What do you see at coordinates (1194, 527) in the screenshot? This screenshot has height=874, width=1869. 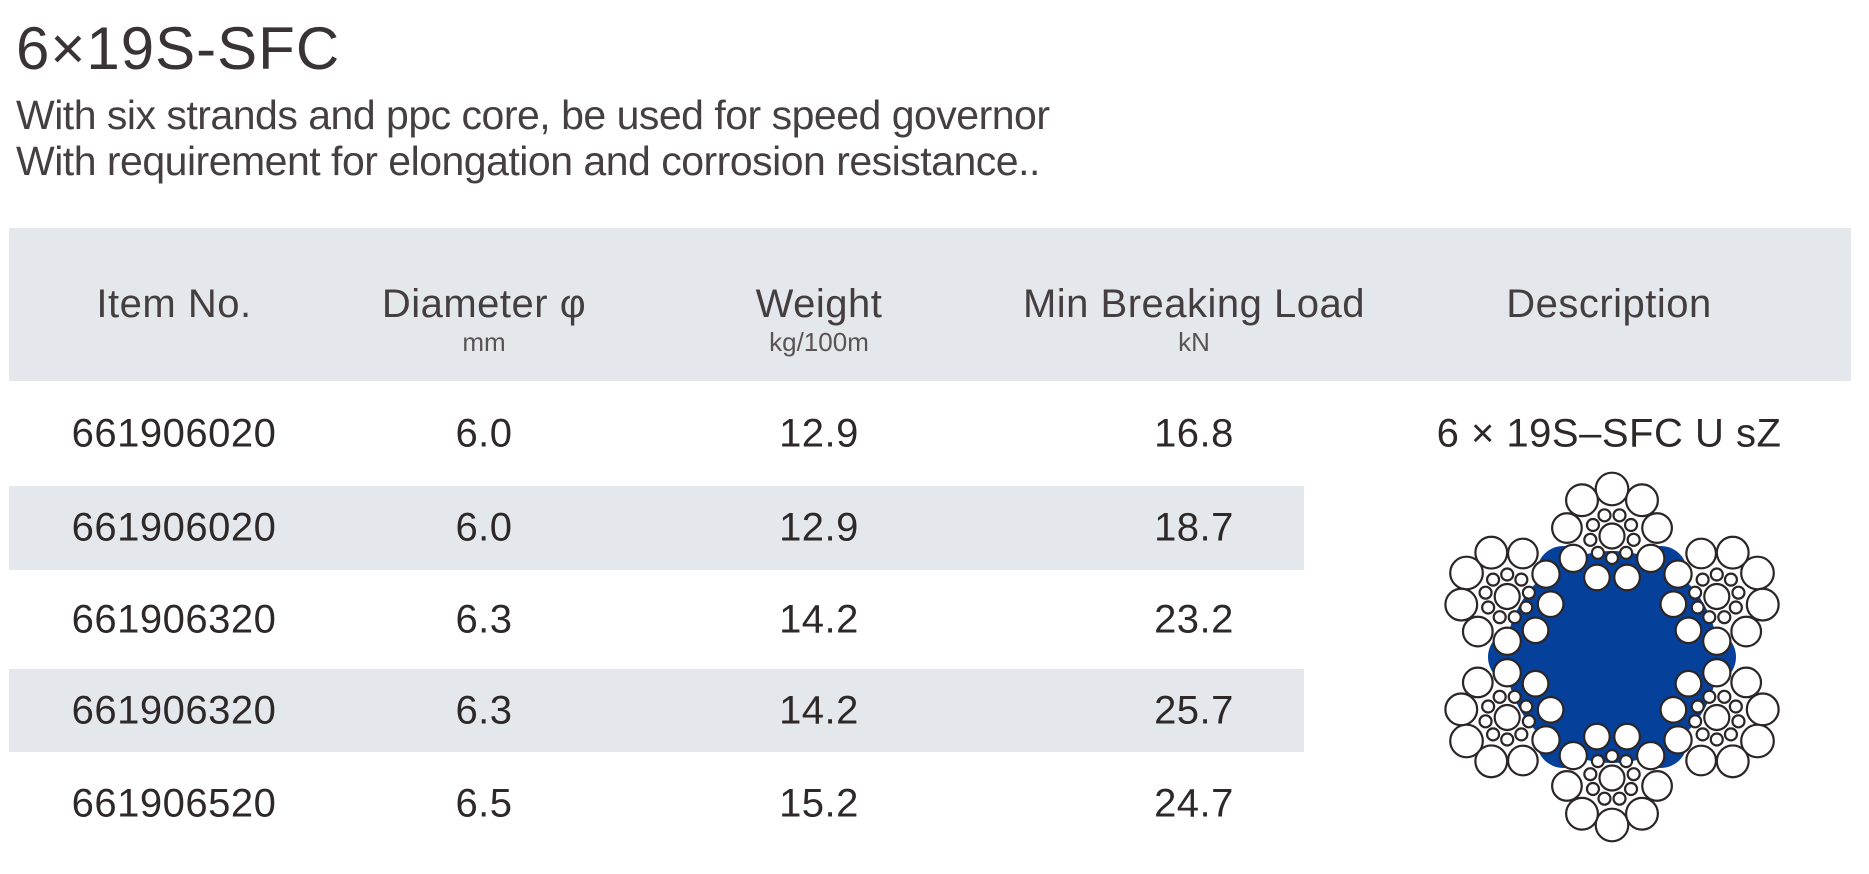 I see `cell-min-breaking-load: 18.7` at bounding box center [1194, 527].